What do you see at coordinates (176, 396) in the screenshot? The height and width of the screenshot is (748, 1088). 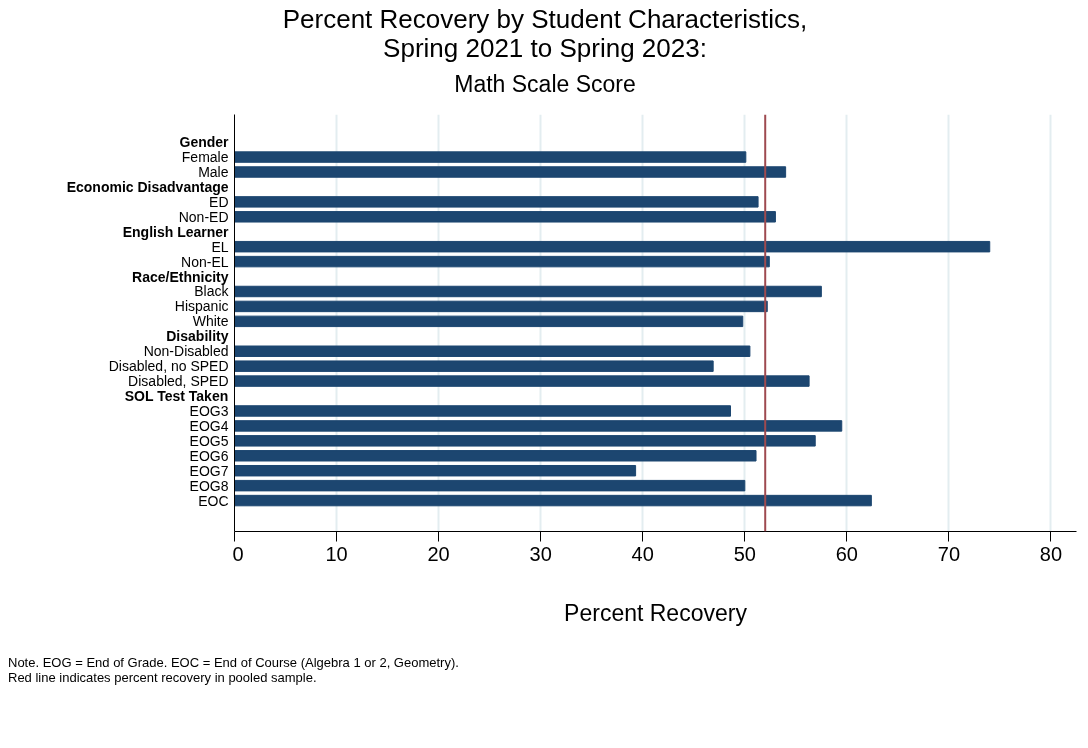 I see `y-tick-label: SOL Test Taken` at bounding box center [176, 396].